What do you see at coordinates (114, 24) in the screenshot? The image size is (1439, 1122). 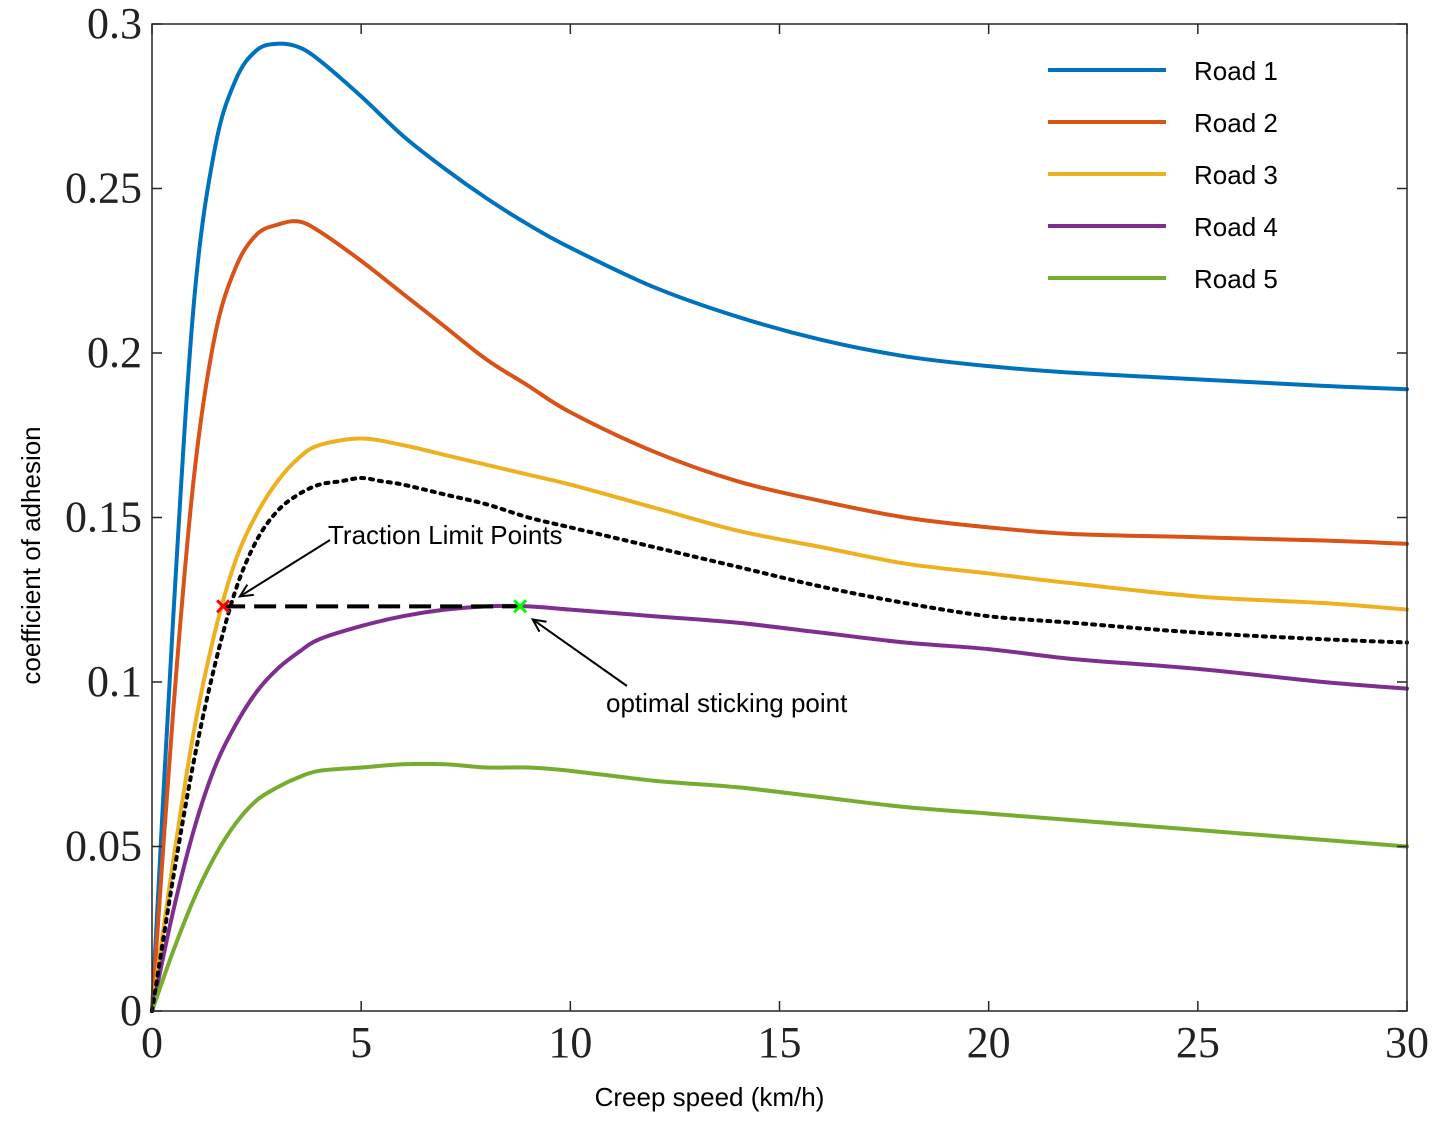 I see `y-tick-label: 0.3` at bounding box center [114, 24].